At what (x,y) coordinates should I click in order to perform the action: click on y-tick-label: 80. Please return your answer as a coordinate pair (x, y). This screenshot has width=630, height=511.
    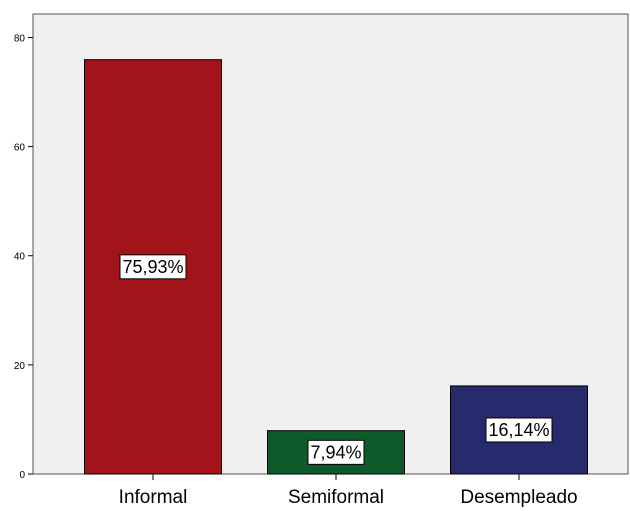
    Looking at the image, I should click on (20, 38).